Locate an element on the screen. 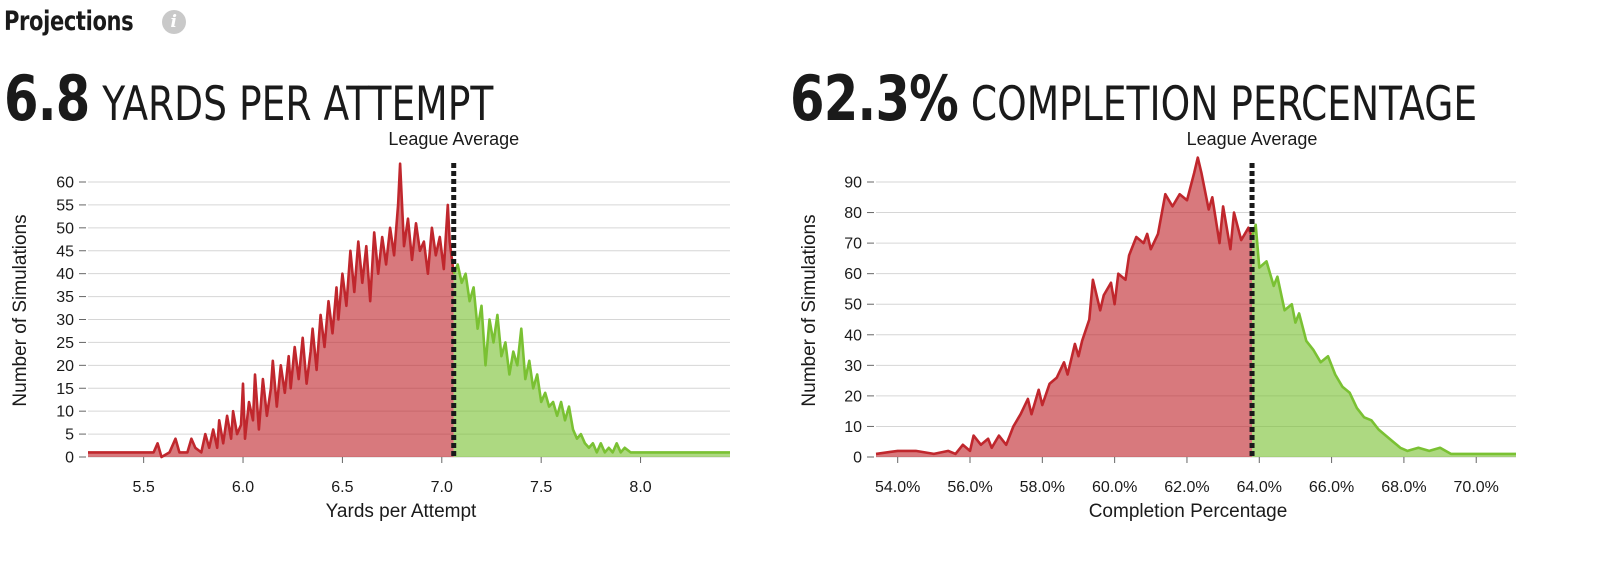 The width and height of the screenshot is (1600, 562). y-tick-label: 55 is located at coordinates (65, 205).